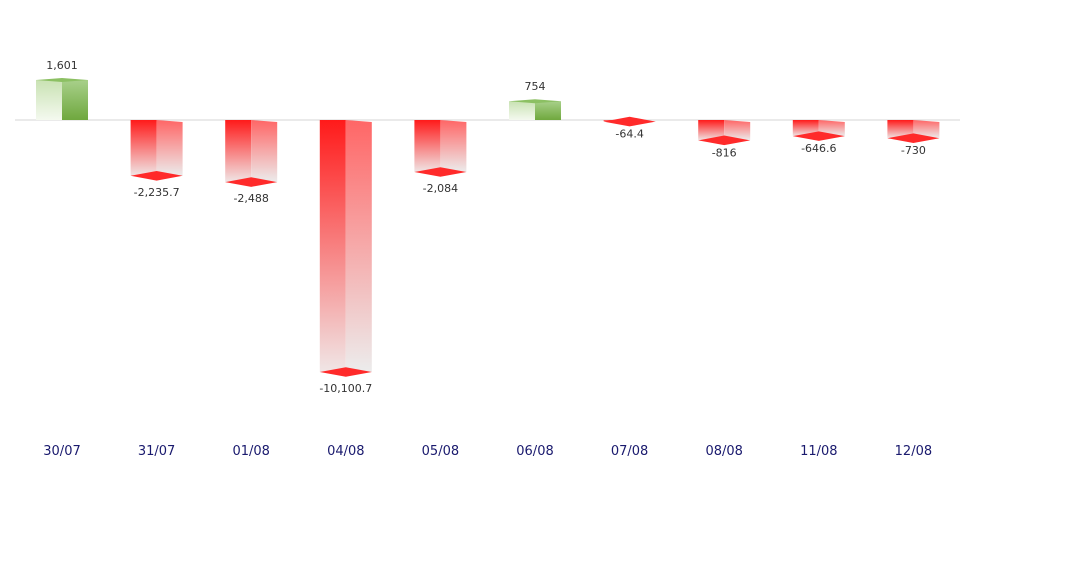 The image size is (1092, 578). Describe the element at coordinates (62, 65) in the screenshot. I see `data-label: 1,601` at that location.